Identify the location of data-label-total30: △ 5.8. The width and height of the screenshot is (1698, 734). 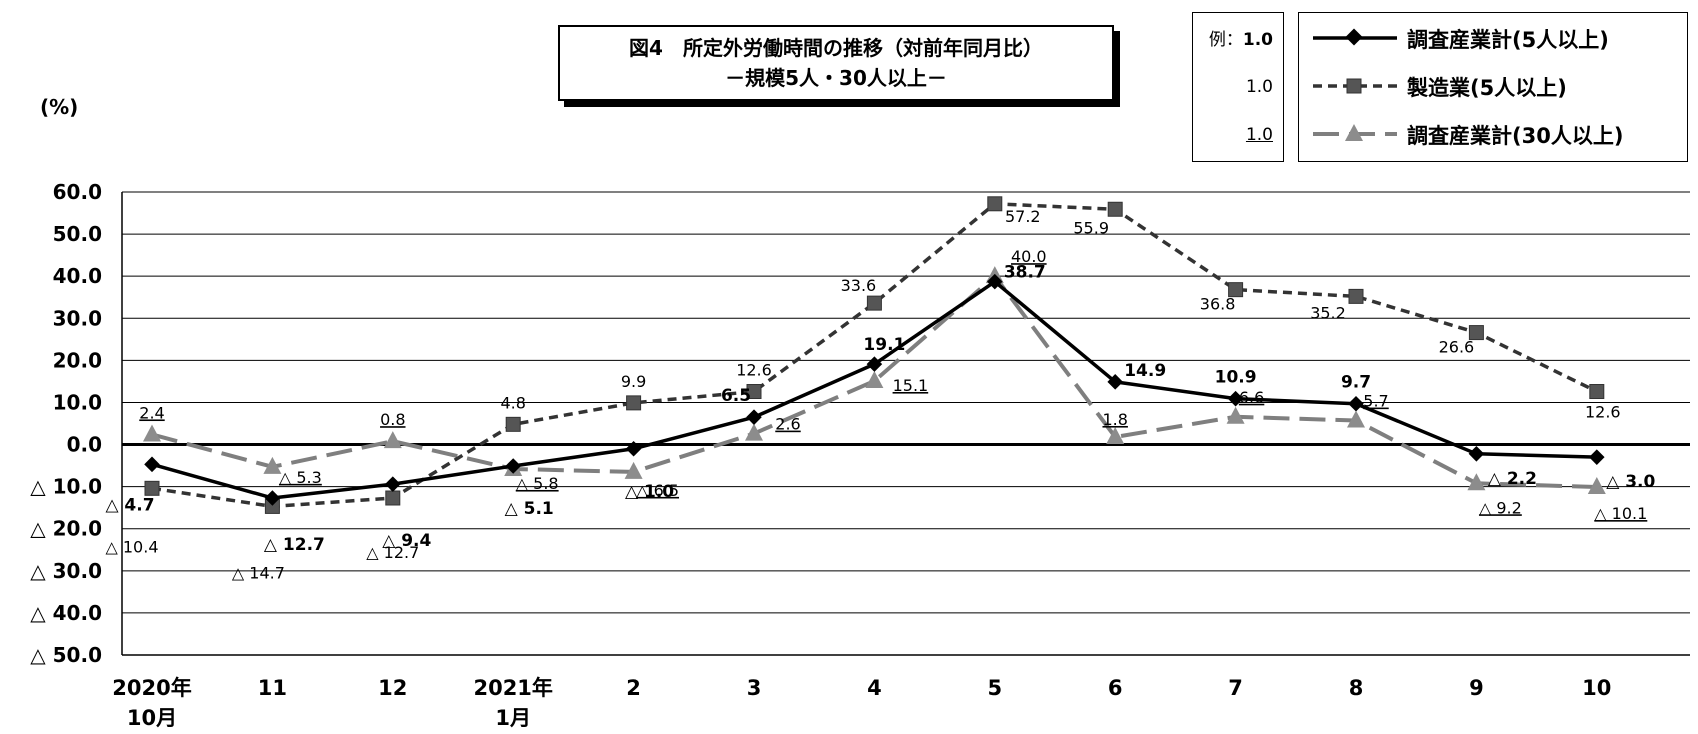
(537, 483).